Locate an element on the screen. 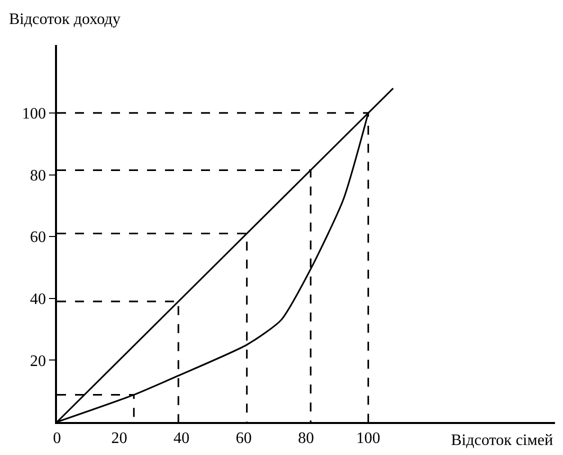 The image size is (563, 455). x-axis-title: Відсоток сімей is located at coordinates (502, 440).